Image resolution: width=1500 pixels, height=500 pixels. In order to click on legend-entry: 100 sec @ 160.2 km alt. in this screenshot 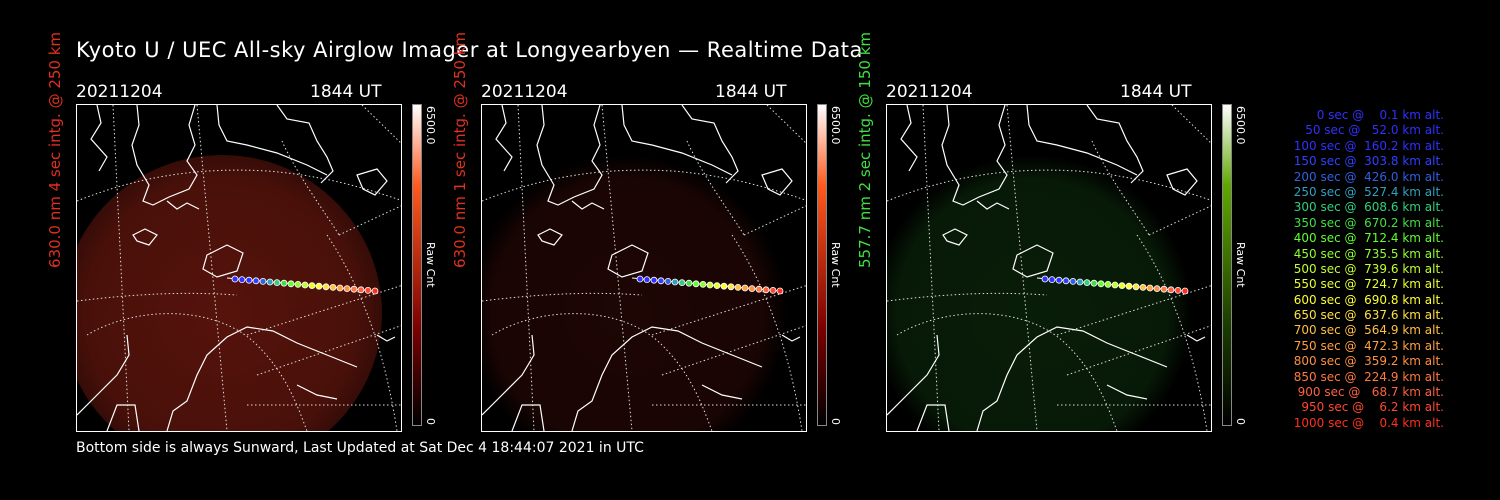, I will do `click(1368, 145)`.